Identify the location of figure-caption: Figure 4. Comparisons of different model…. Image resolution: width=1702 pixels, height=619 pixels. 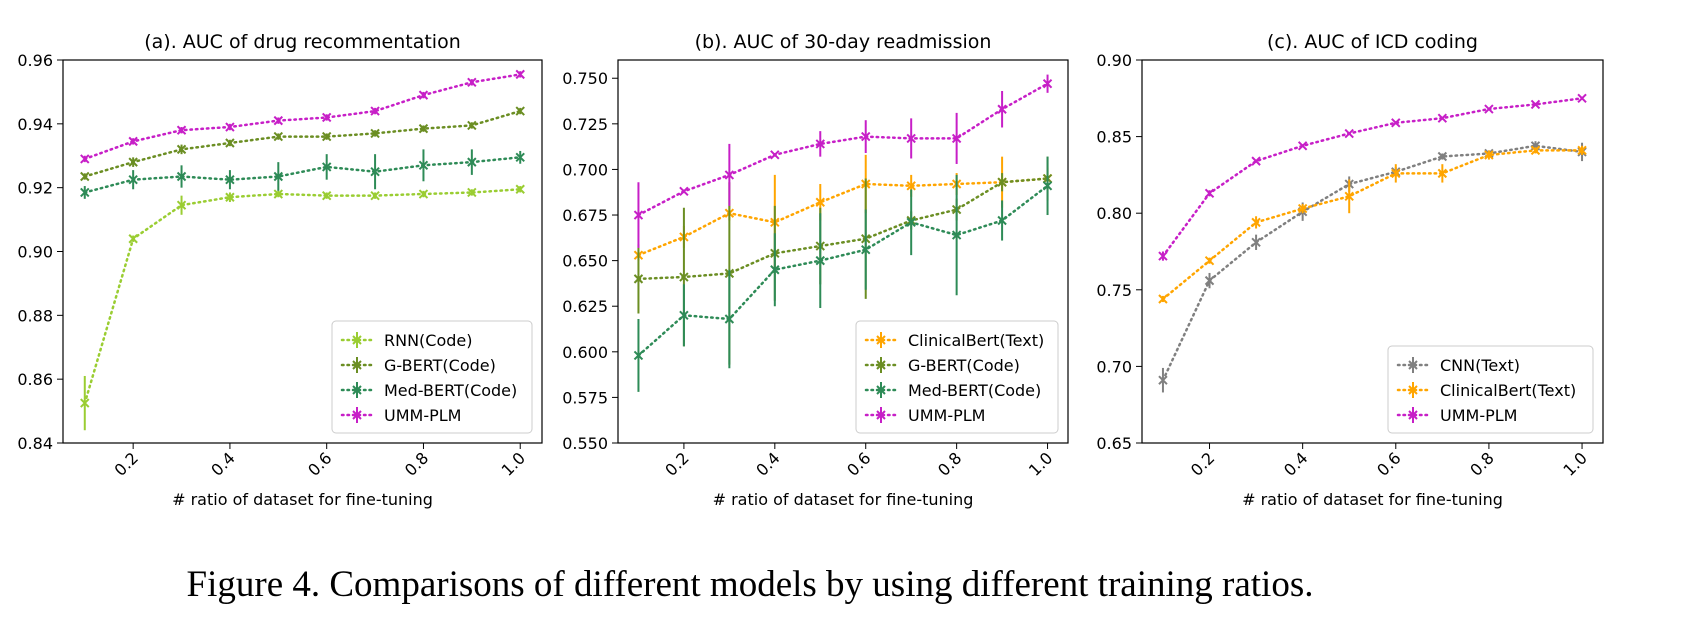
(750, 584).